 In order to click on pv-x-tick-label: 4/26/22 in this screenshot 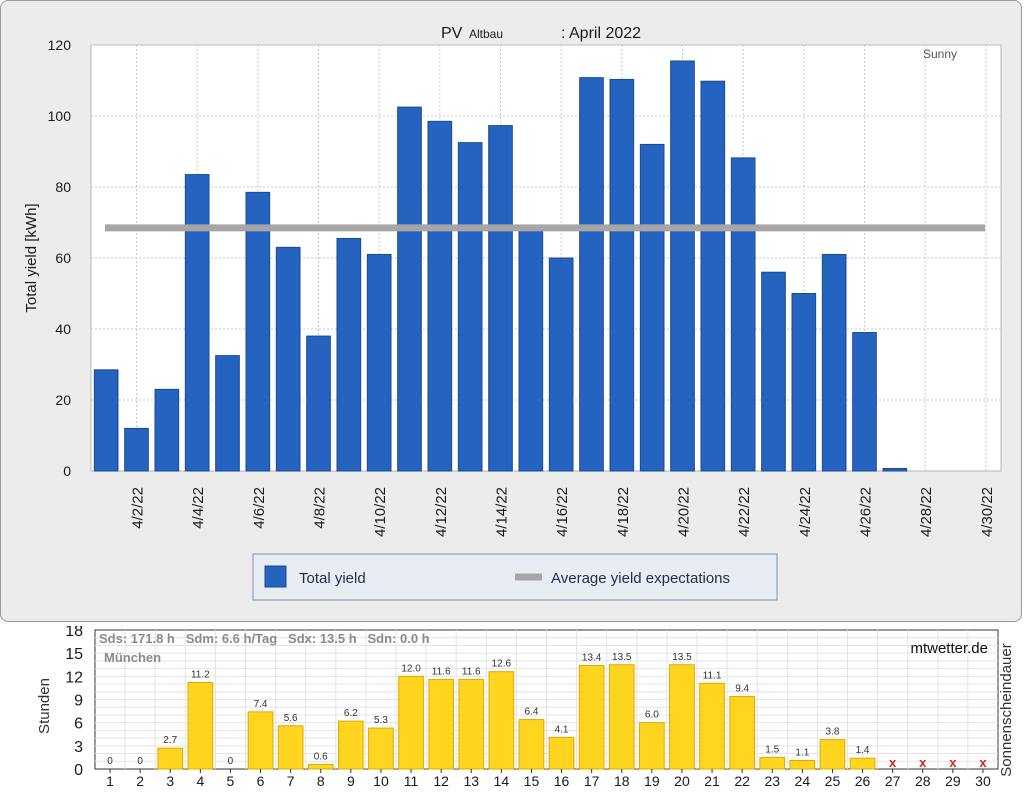, I will do `click(866, 512)`.